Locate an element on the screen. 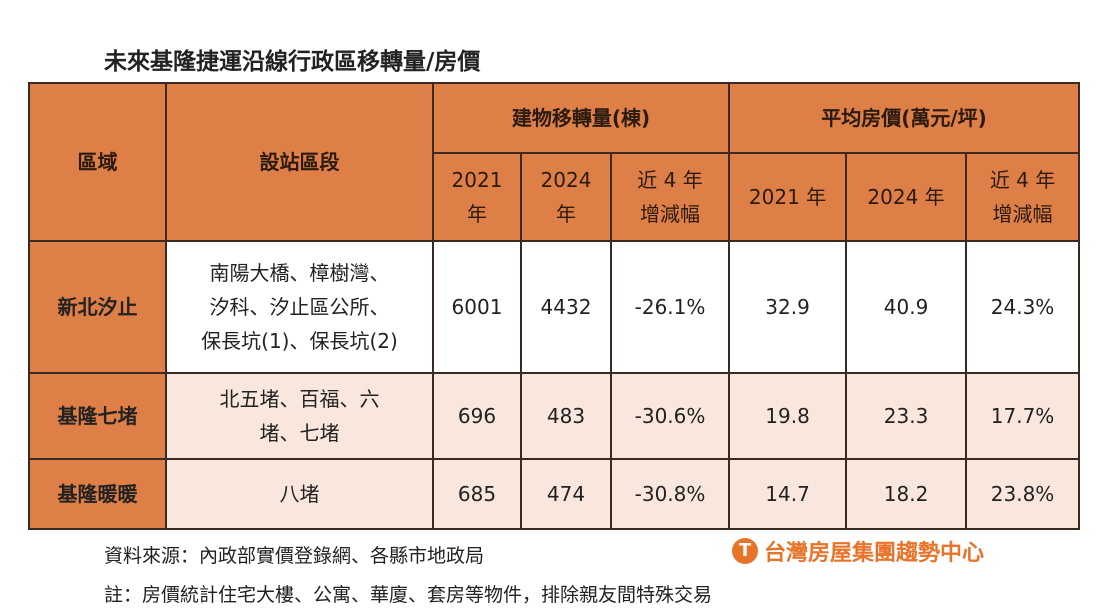 This screenshot has width=1118, height=612. cell-p2024: 23.3 is located at coordinates (906, 416).